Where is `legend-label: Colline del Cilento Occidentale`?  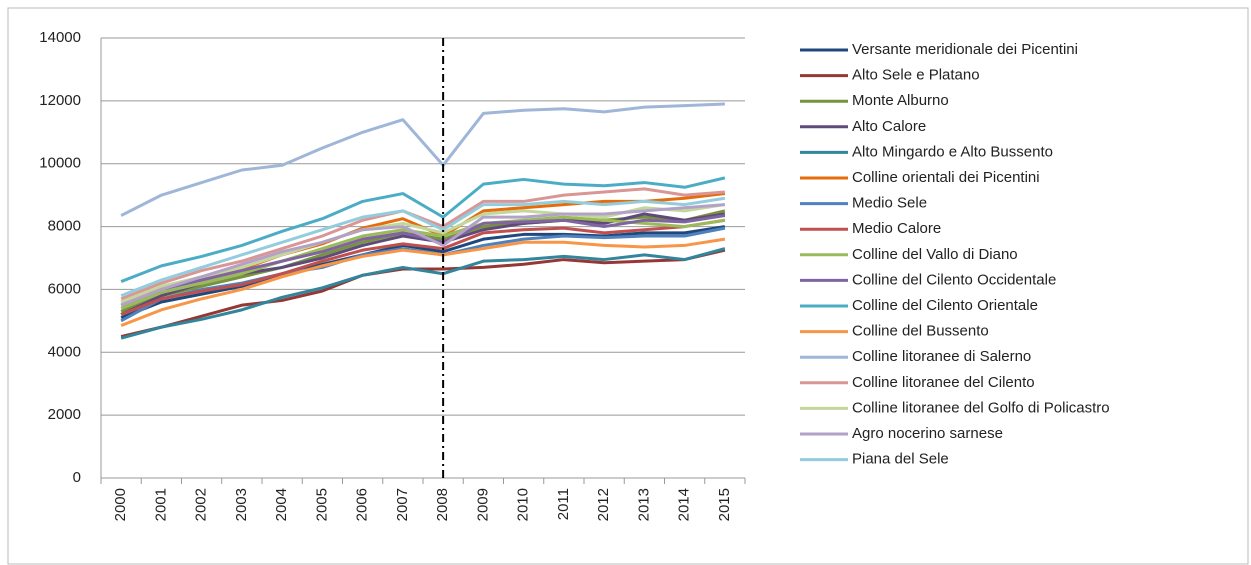 legend-label: Colline del Cilento Occidentale is located at coordinates (954, 279).